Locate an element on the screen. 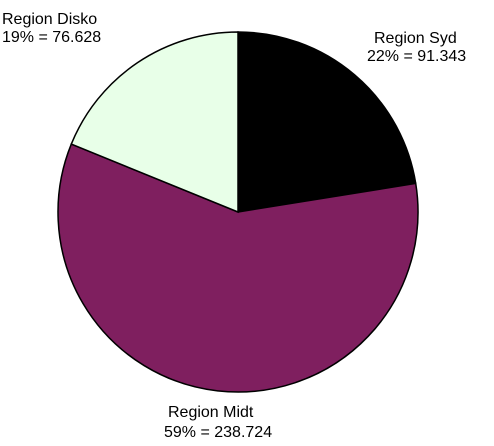 The image size is (494, 446). slice-value-label: 59% = 238.724 is located at coordinates (218, 432).